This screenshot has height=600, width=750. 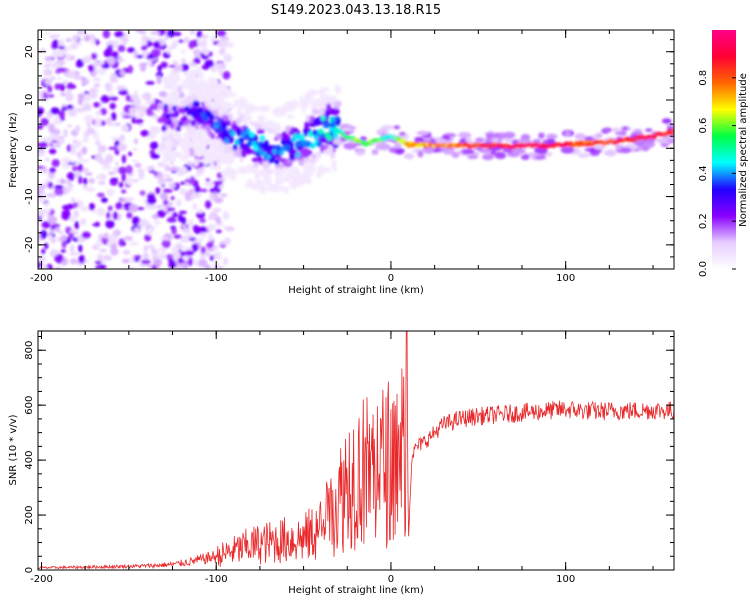 What do you see at coordinates (703, 126) in the screenshot?
I see `colorbar-tick-label: 0.6` at bounding box center [703, 126].